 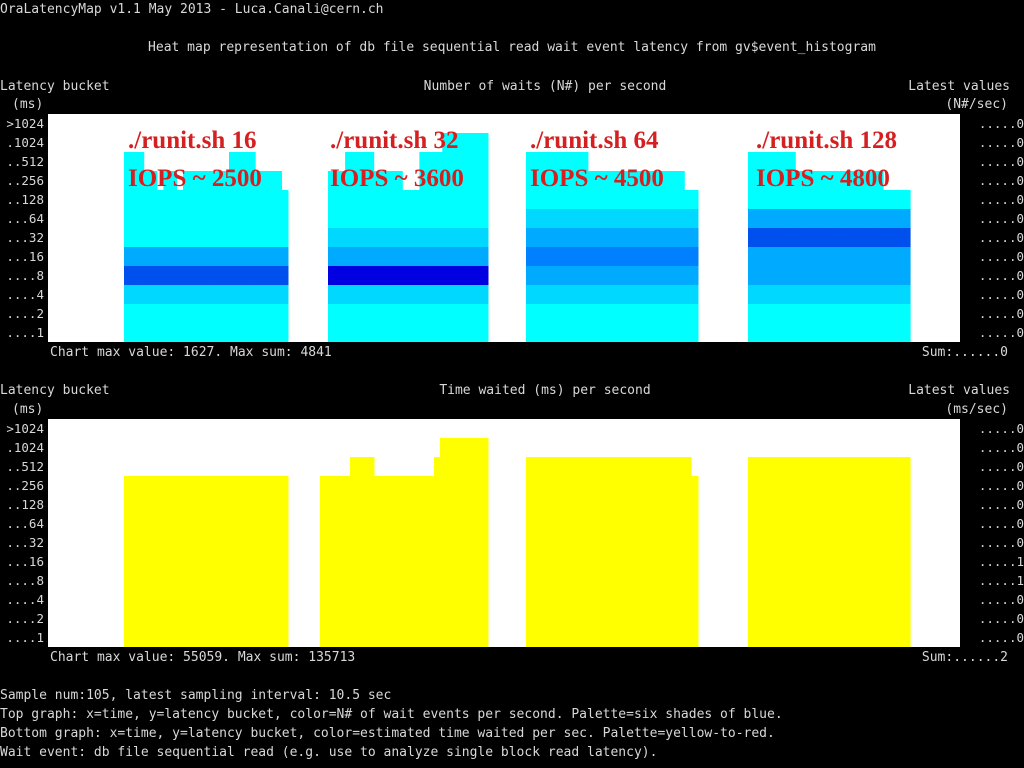 What do you see at coordinates (25, 637) in the screenshot?
I see `bucket-label: ....1` at bounding box center [25, 637].